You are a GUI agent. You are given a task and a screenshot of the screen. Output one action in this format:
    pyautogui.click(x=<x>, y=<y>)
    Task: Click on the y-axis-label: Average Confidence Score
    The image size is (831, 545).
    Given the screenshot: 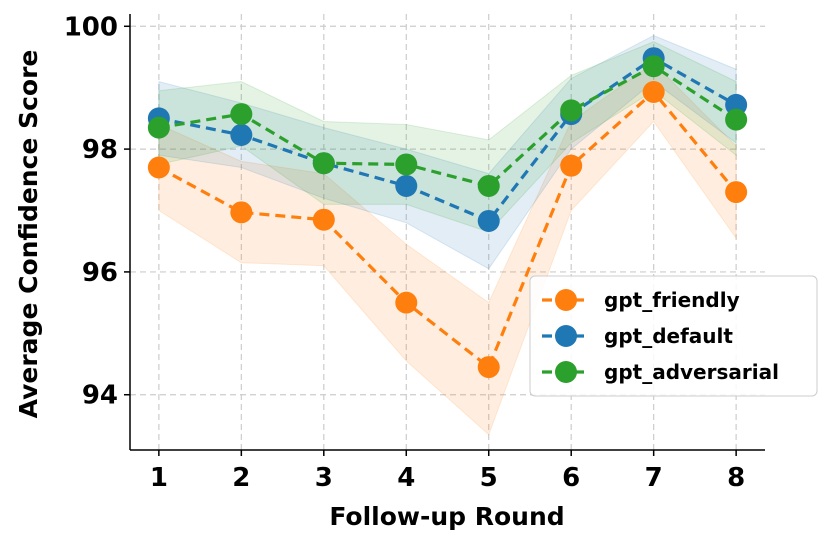 What is the action you would take?
    pyautogui.click(x=28, y=234)
    